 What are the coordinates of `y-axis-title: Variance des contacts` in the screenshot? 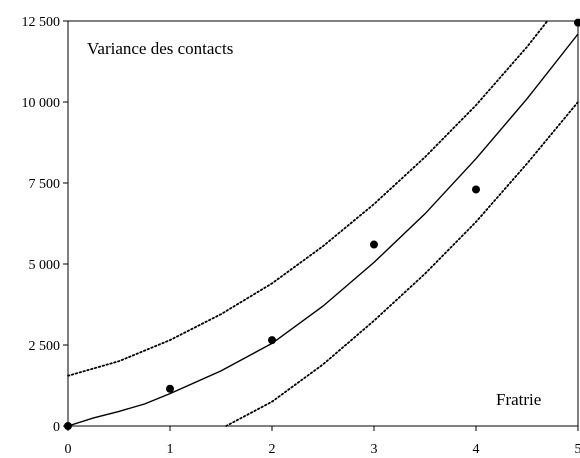 It's located at (160, 48).